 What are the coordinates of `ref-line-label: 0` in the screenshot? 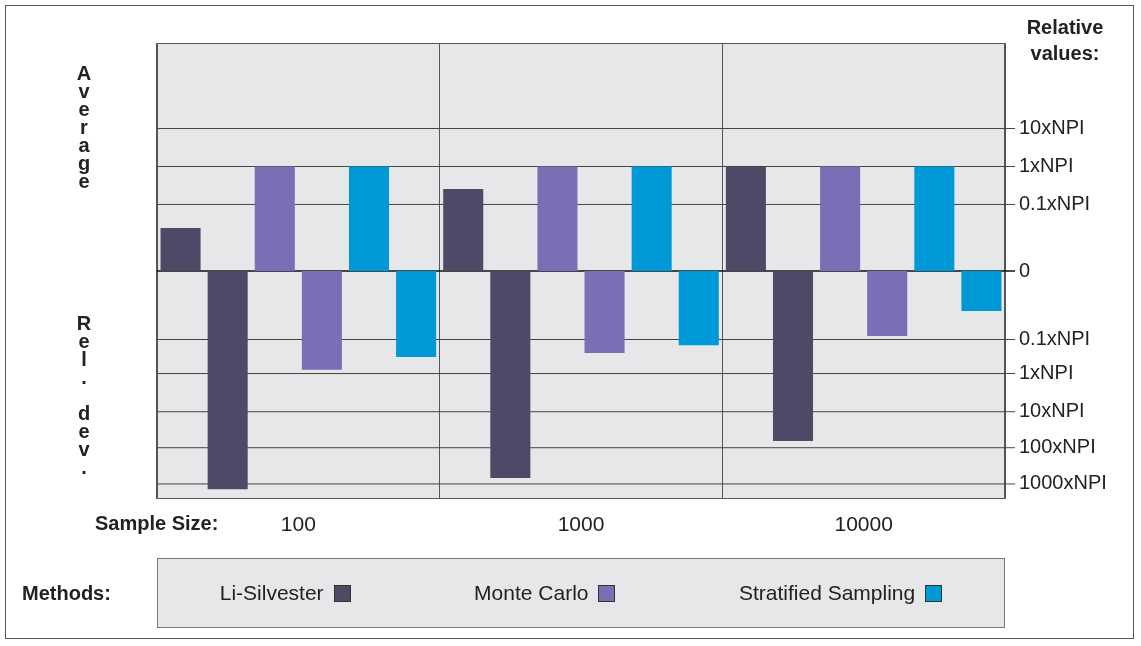 It's located at (1025, 269).